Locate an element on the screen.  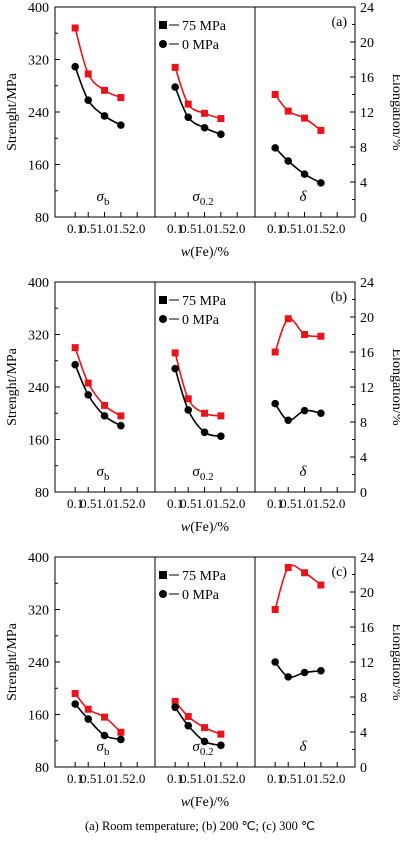
subplot-3: 0.10.5 1.0 1.5 2.0 δ is located at coordinates (306, 163).